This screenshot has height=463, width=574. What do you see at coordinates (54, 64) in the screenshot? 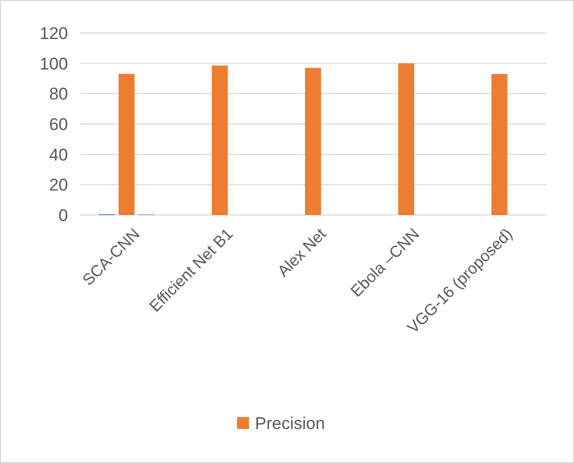
I see `y-tick-label: 100` at bounding box center [54, 64].